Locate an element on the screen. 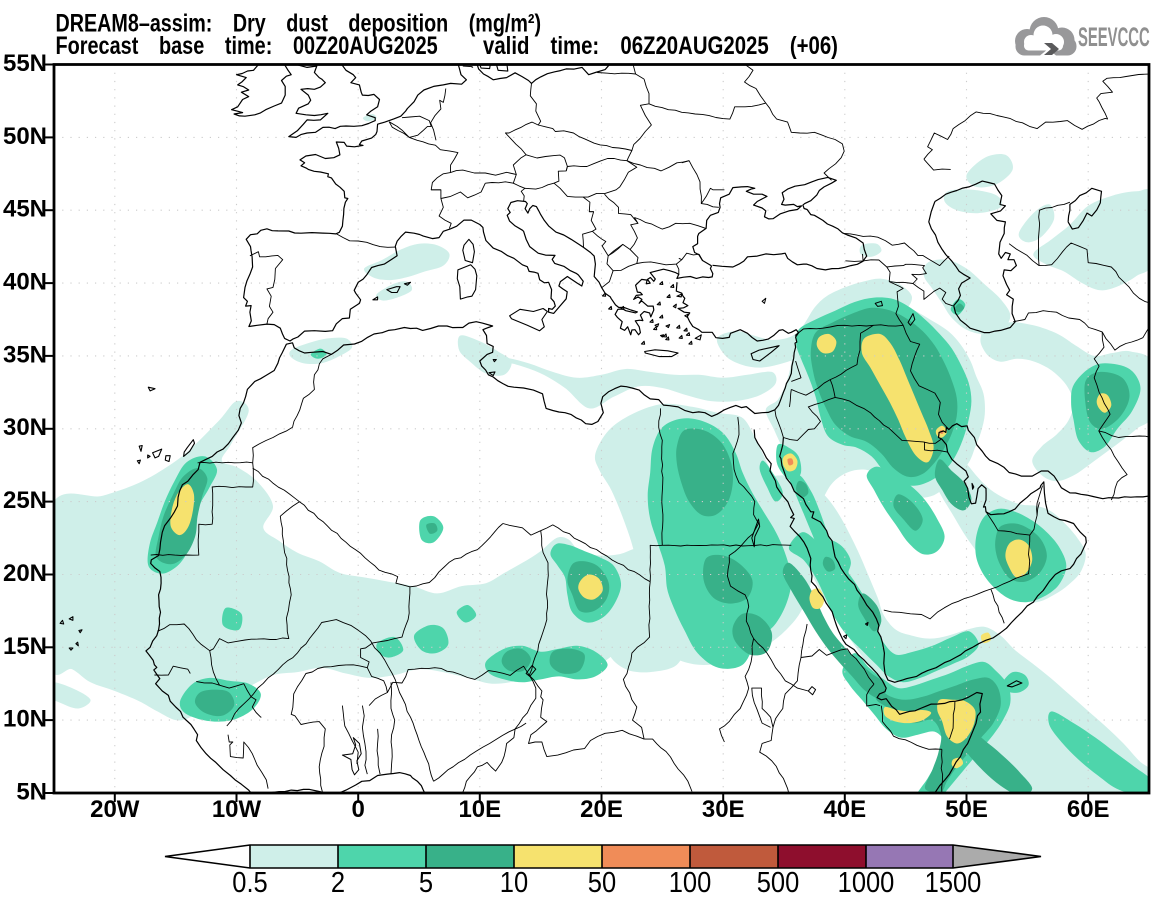  svg-text: 5N is located at coordinates (31, 792).